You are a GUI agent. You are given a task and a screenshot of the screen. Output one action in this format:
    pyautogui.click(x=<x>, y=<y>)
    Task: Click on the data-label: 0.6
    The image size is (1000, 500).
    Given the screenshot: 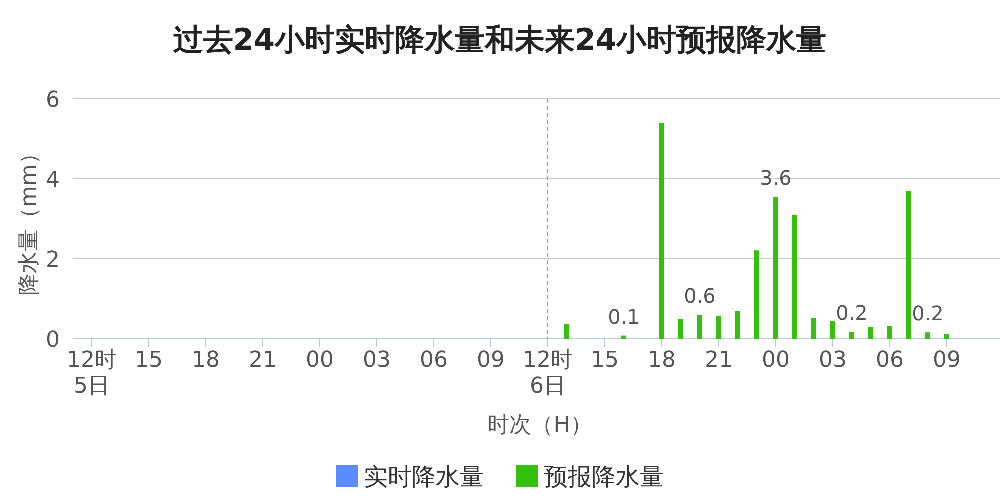 What is the action you would take?
    pyautogui.click(x=700, y=296)
    